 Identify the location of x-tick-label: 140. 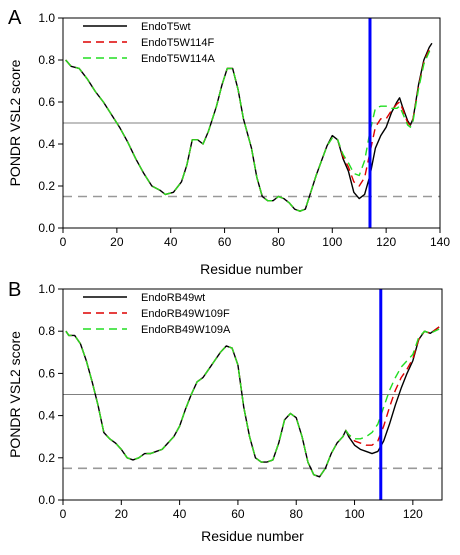
(440, 242).